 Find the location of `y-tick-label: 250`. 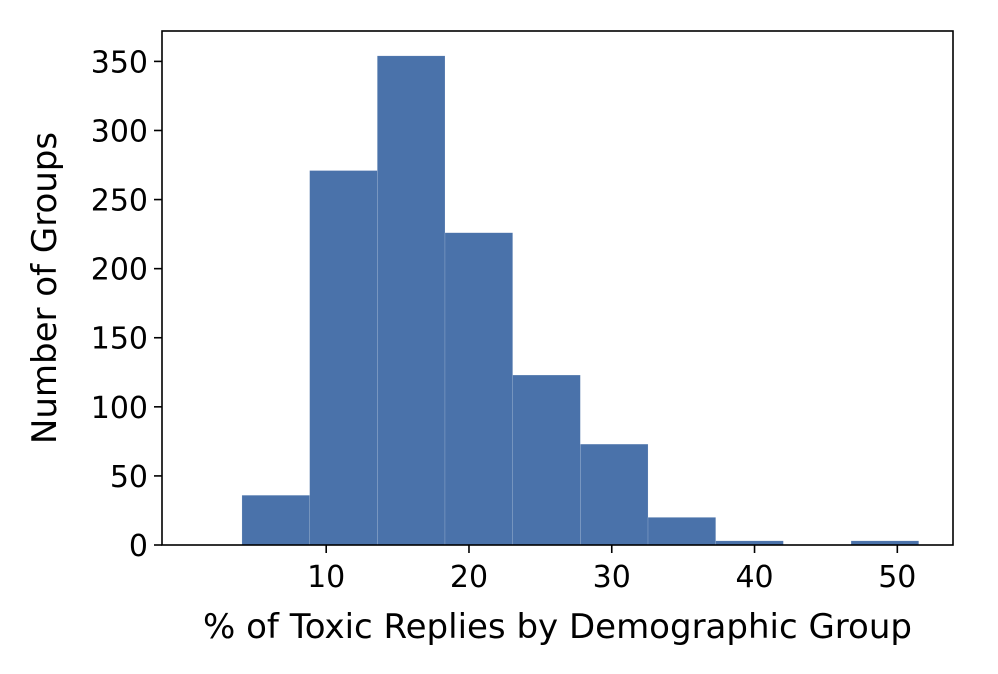

y-tick-label: 250 is located at coordinates (119, 201).